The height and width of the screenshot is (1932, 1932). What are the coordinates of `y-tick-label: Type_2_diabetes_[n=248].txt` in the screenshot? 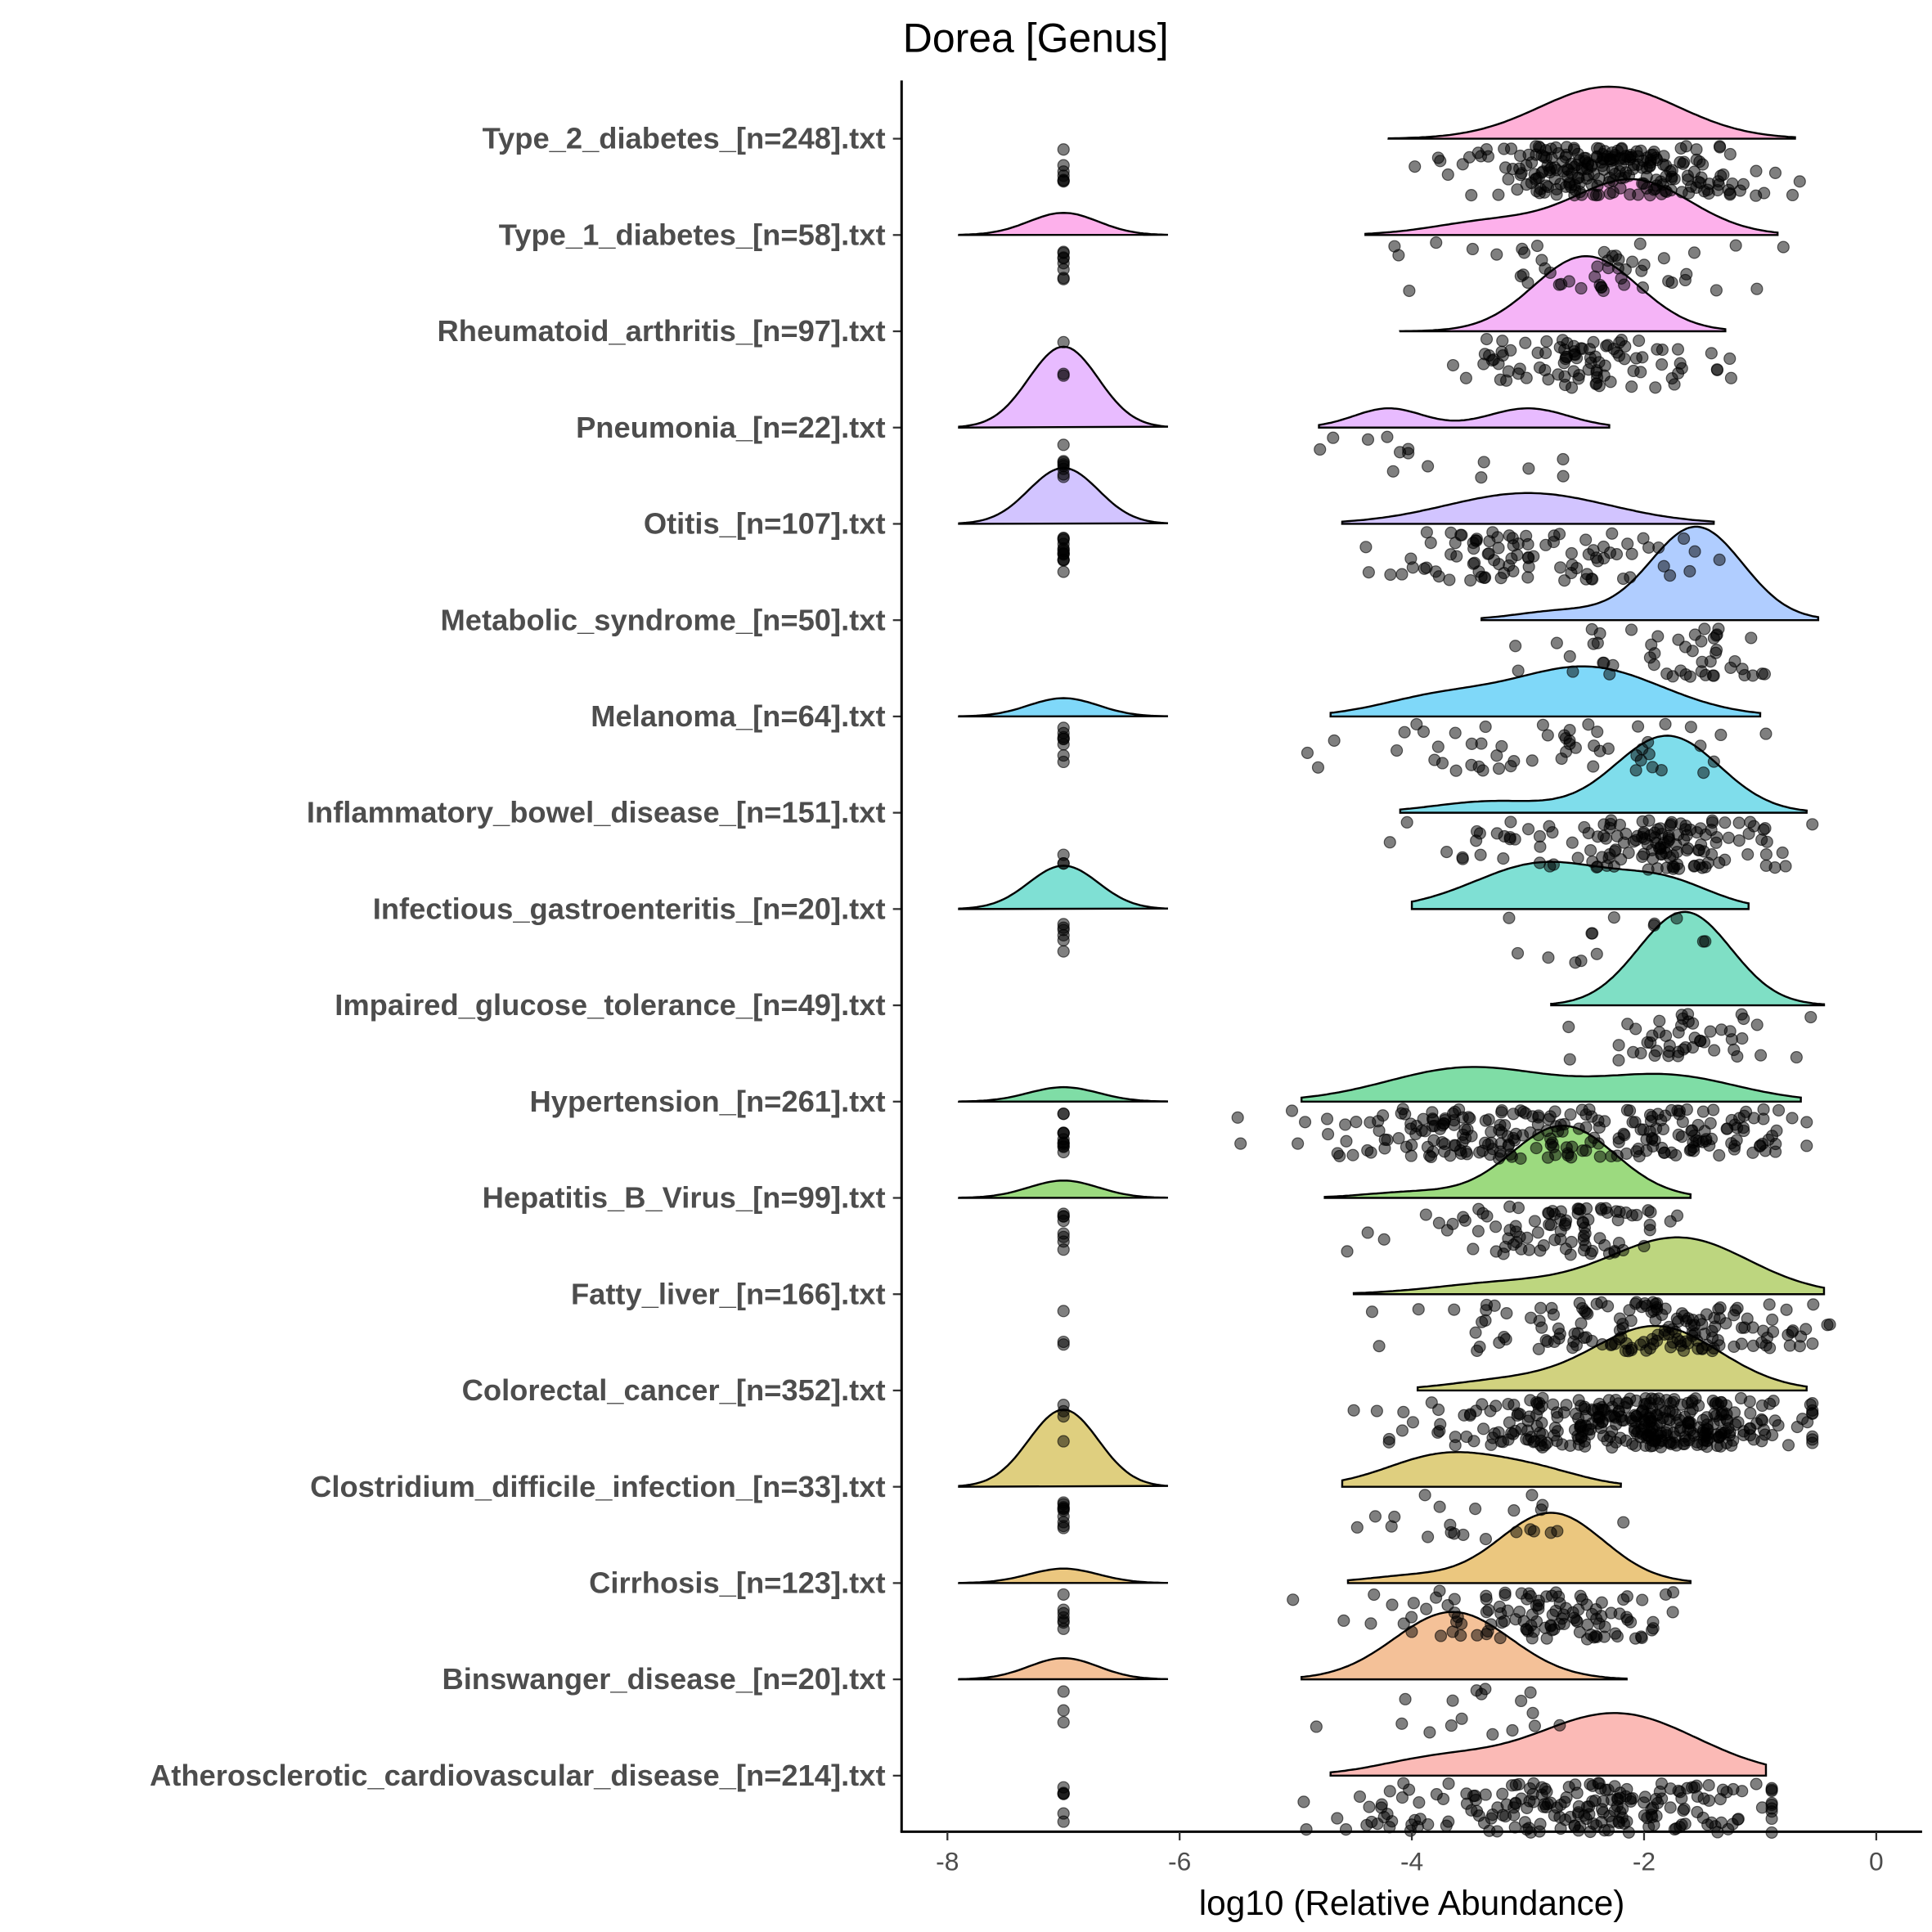 It's located at (684, 138).